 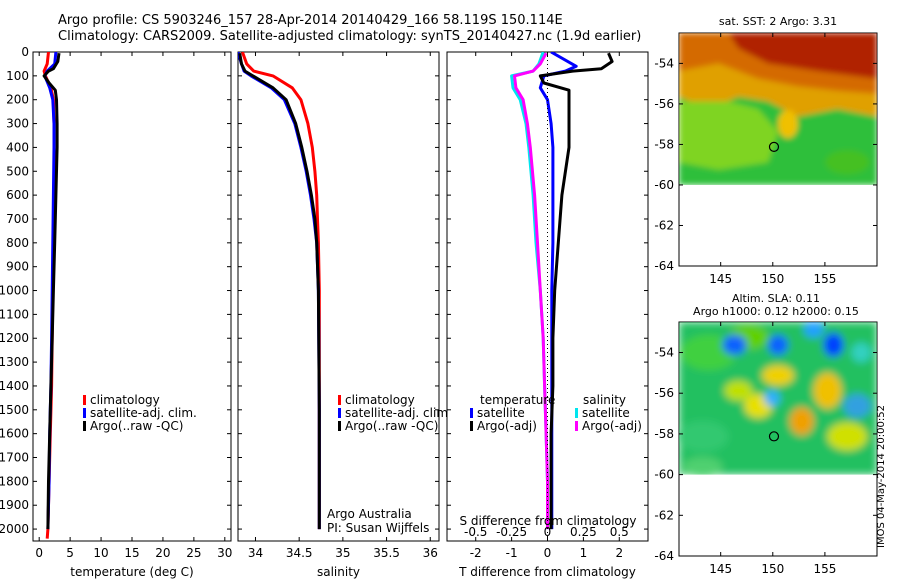 What do you see at coordinates (17, 171) in the screenshot?
I see `y-tick-label: 500` at bounding box center [17, 171].